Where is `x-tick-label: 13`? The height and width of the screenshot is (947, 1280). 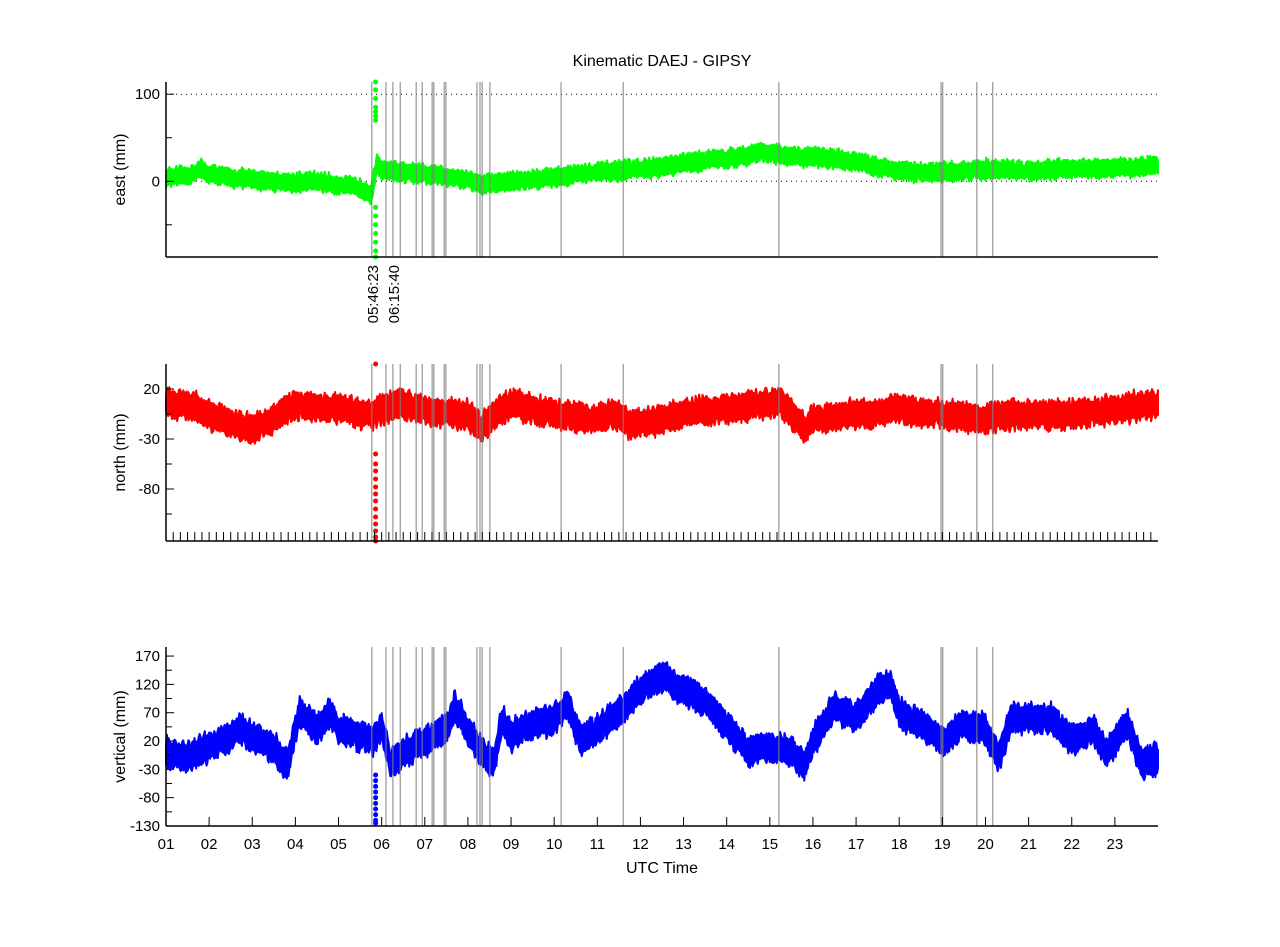 x-tick-label: 13 is located at coordinates (683, 844).